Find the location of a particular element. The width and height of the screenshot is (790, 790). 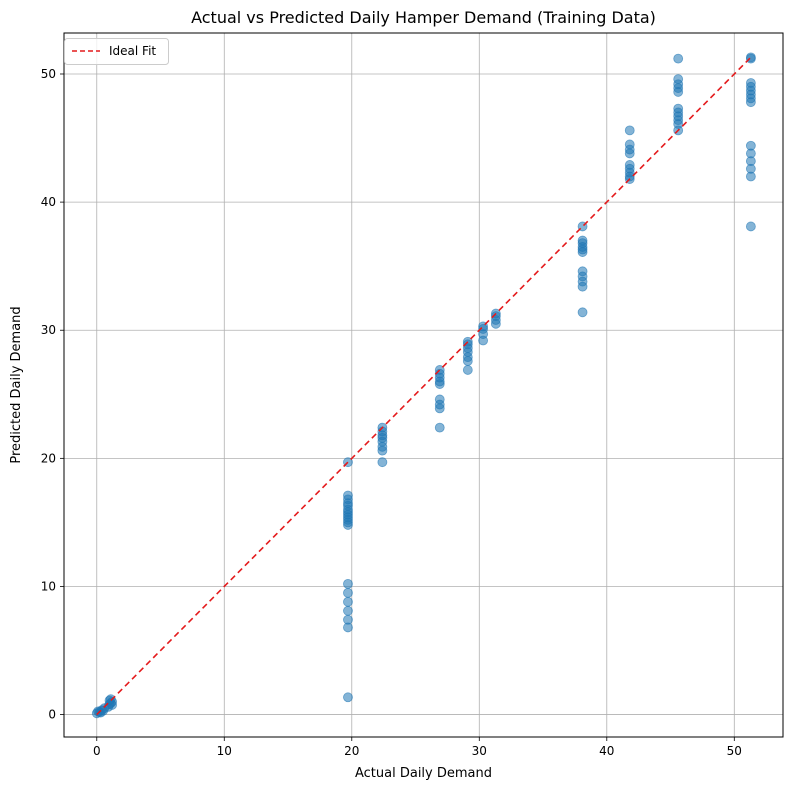

y-tick-label: 30 is located at coordinates (48, 330).